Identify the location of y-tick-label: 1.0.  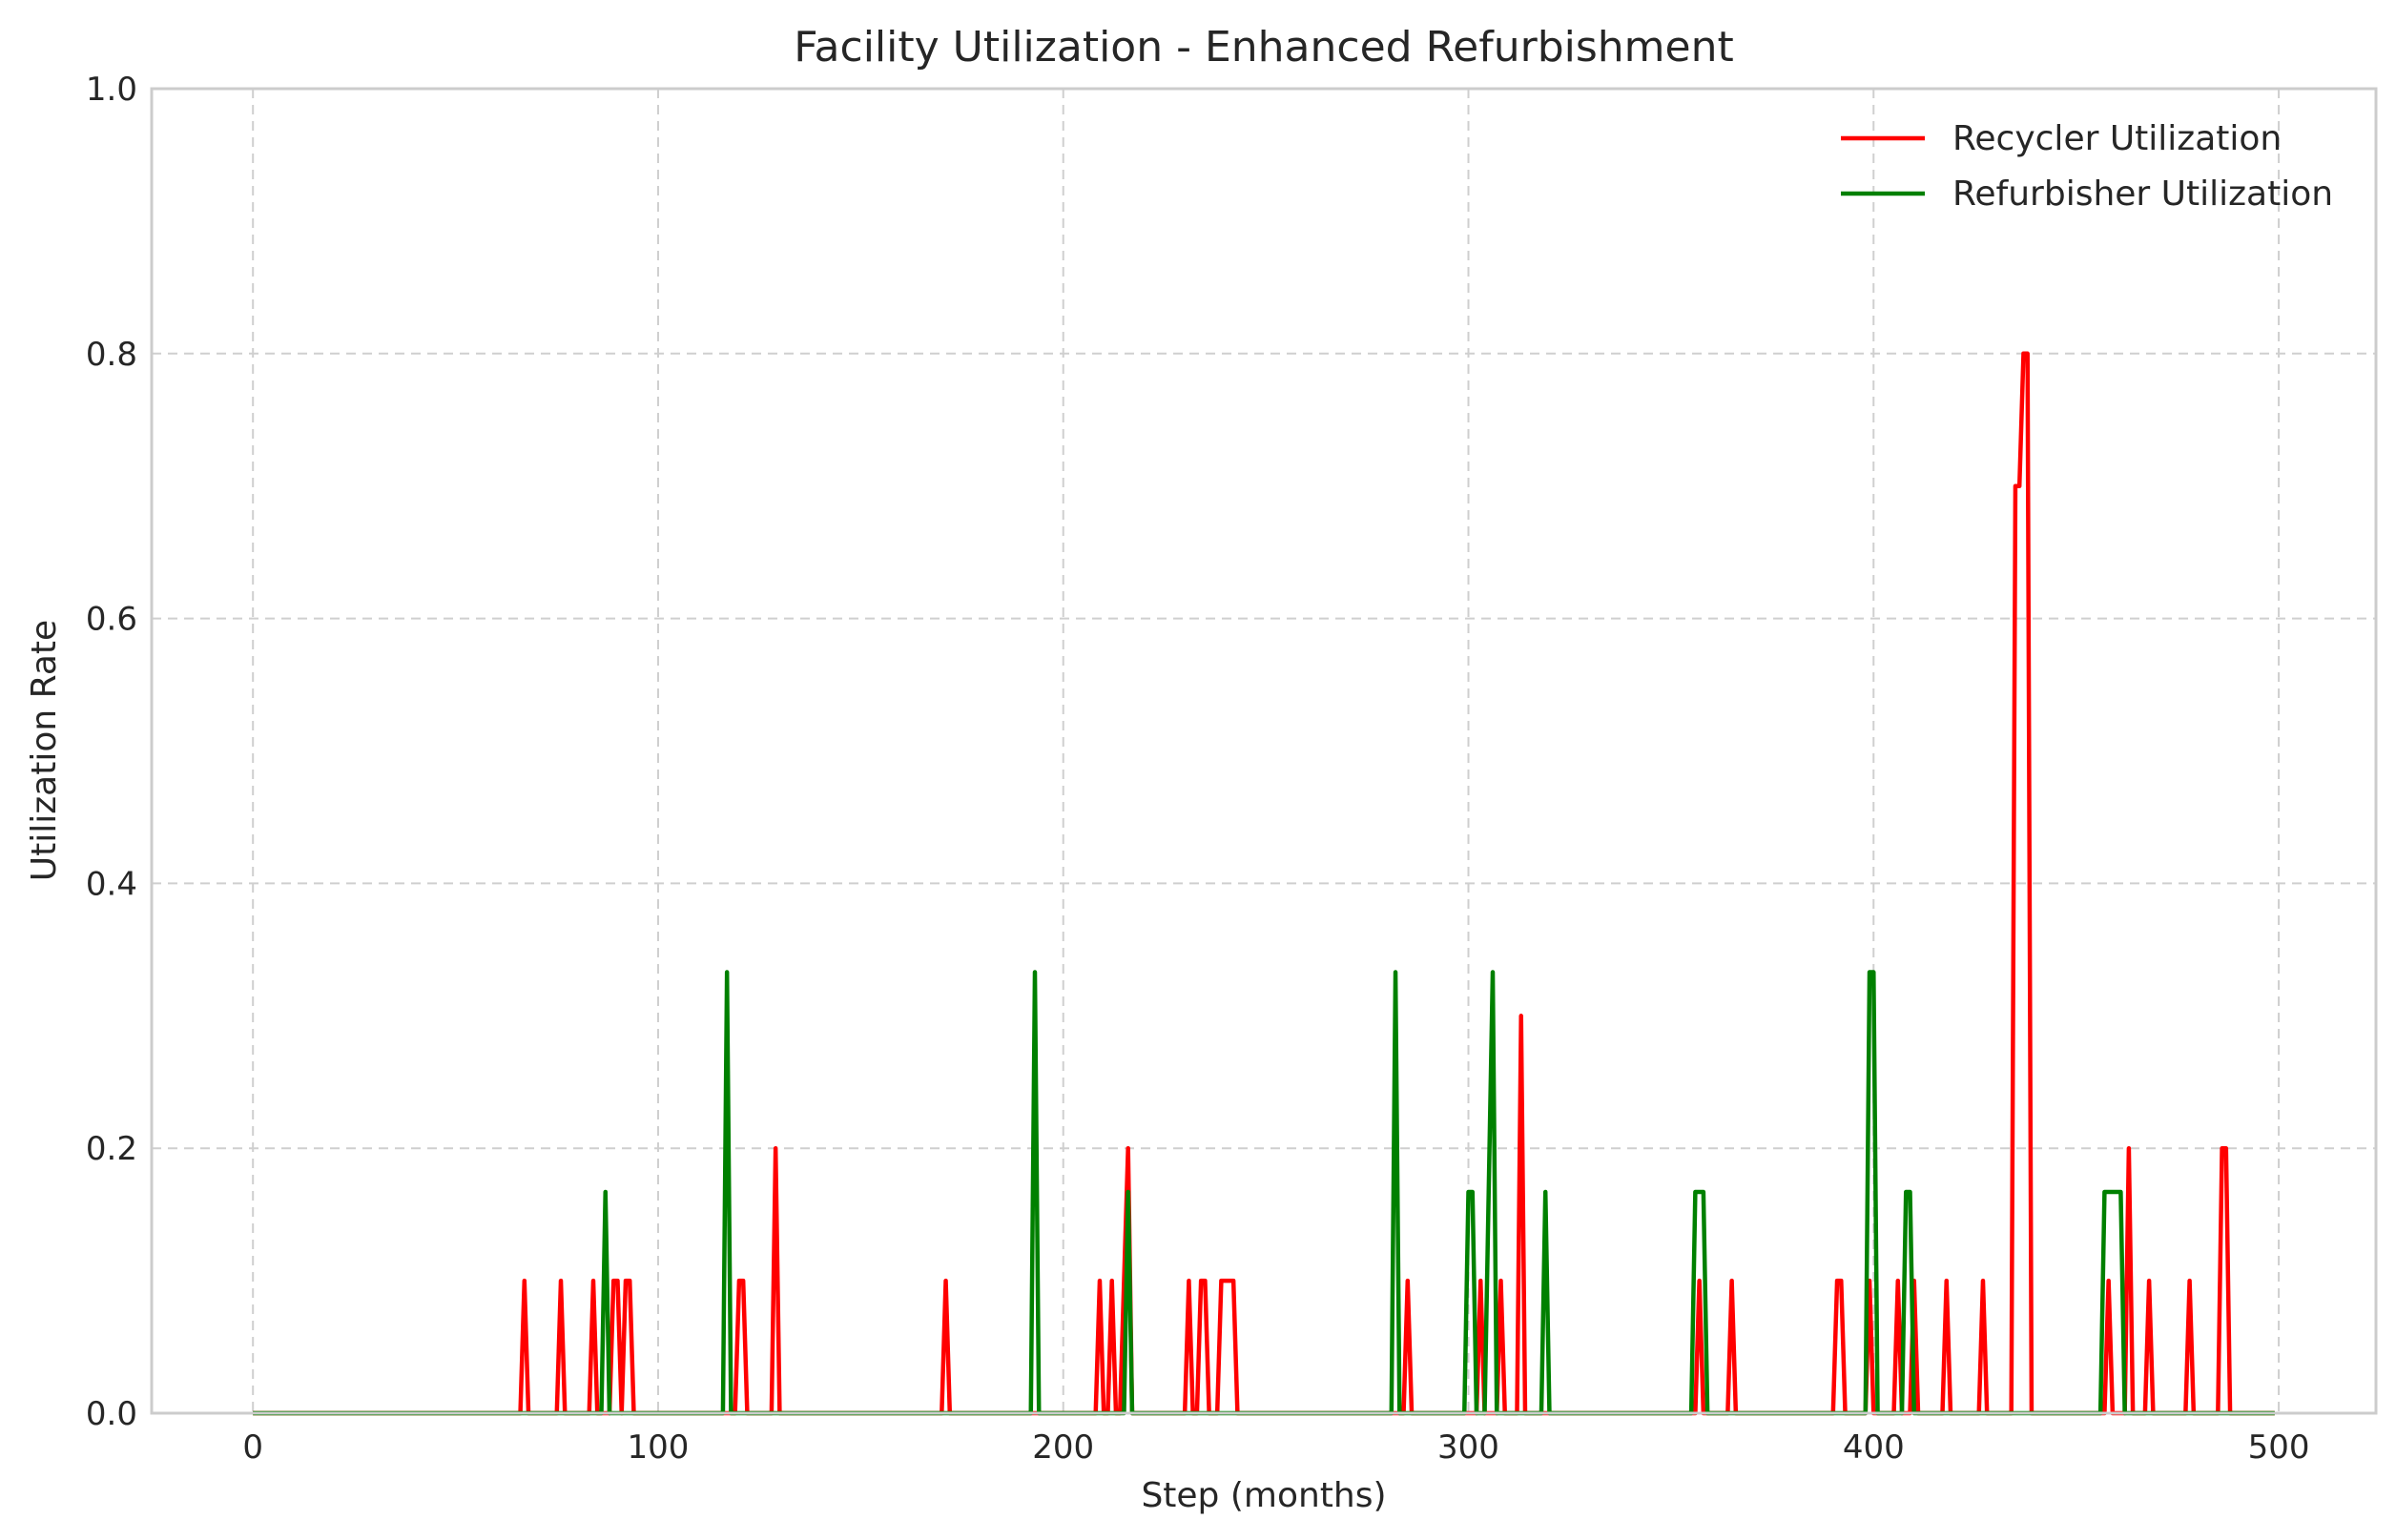
(111, 90).